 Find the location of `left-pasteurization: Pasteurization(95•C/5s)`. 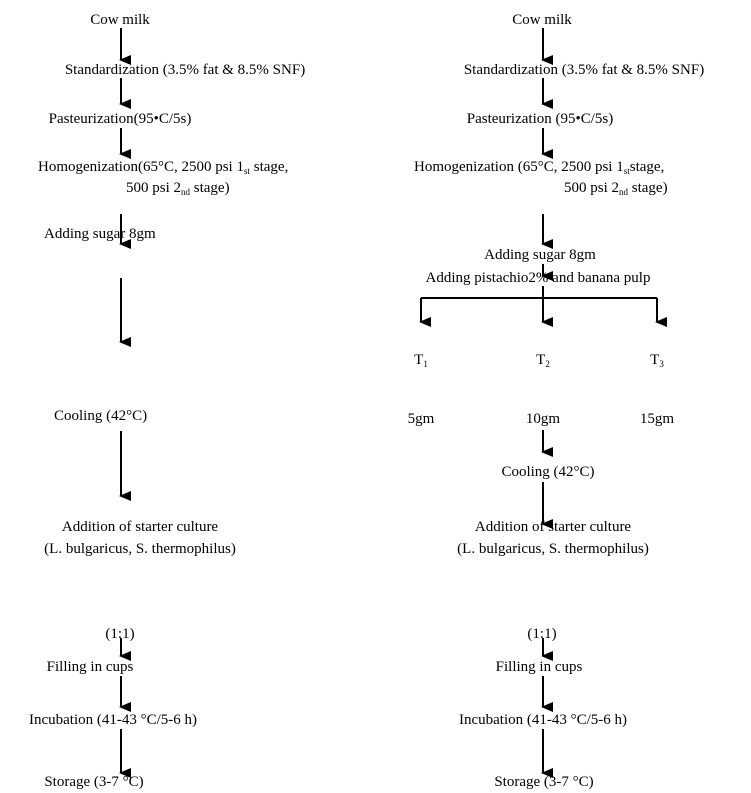

left-pasteurization: Pasteurization(95•C/5s) is located at coordinates (120, 119).